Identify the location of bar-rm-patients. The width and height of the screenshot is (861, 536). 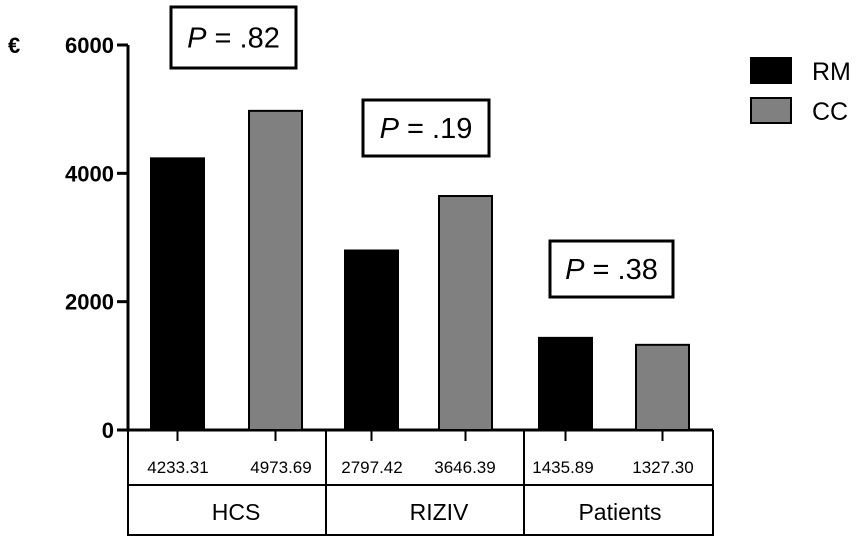
(565, 384).